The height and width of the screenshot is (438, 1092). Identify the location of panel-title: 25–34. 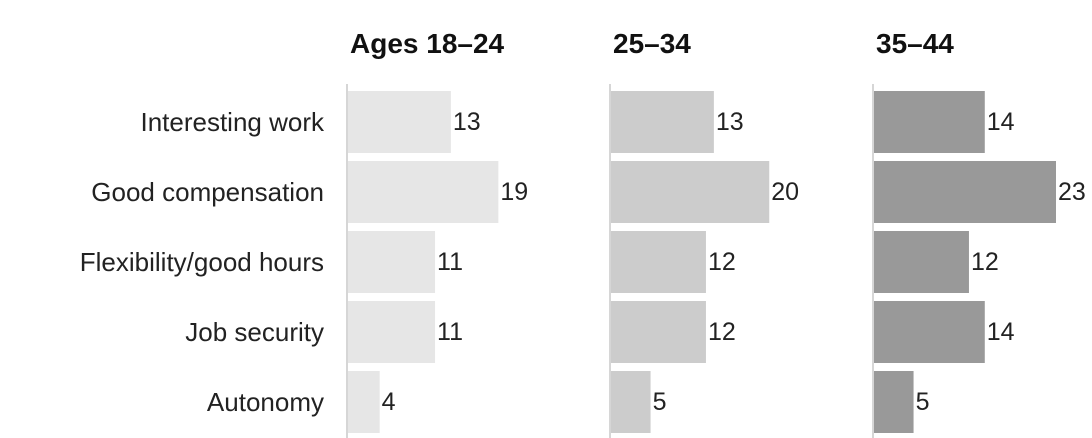
(652, 43).